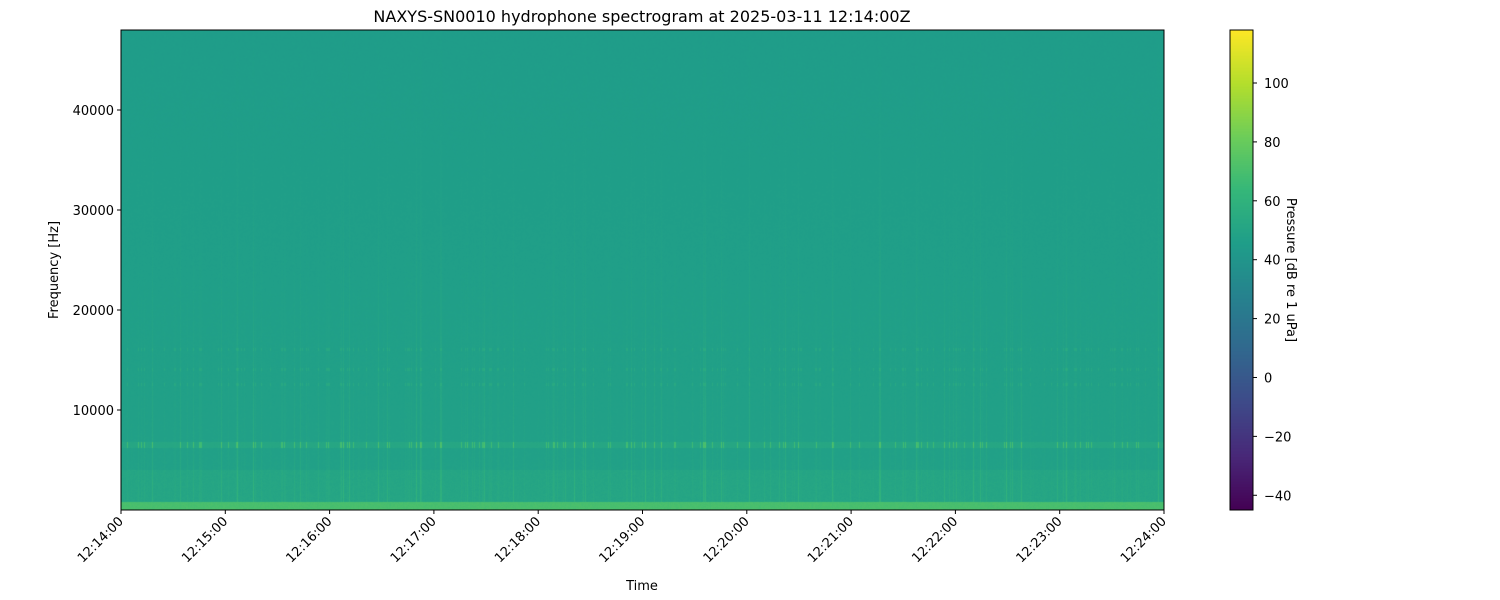 This screenshot has height=600, width=1500. I want to click on y-tick-label: 30000, so click(93, 211).